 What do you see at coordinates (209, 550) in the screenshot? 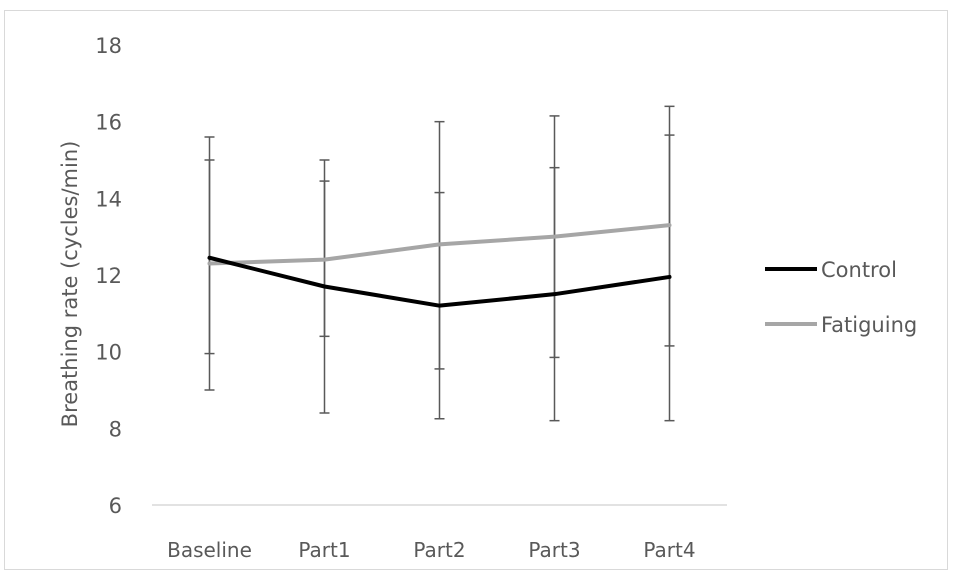
I see `x-category-label: Baseline` at bounding box center [209, 550].